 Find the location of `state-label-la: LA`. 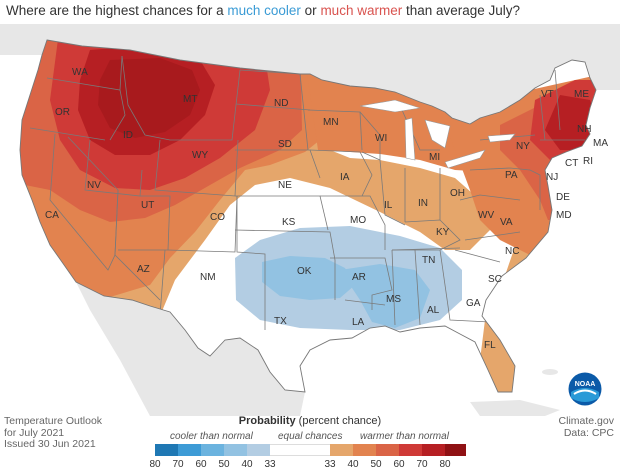

state-label-la: LA is located at coordinates (358, 322).